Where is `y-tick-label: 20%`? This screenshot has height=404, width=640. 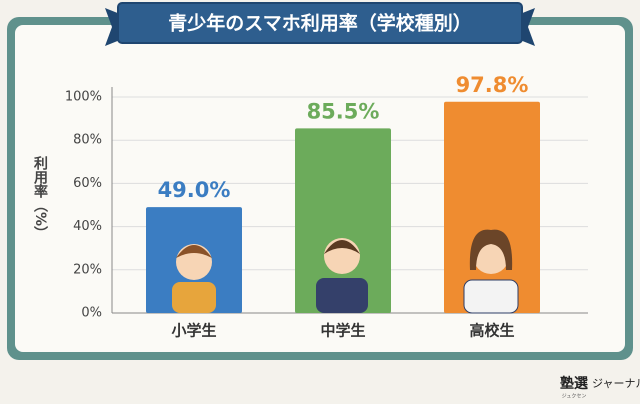 y-tick-label: 20% is located at coordinates (87, 269).